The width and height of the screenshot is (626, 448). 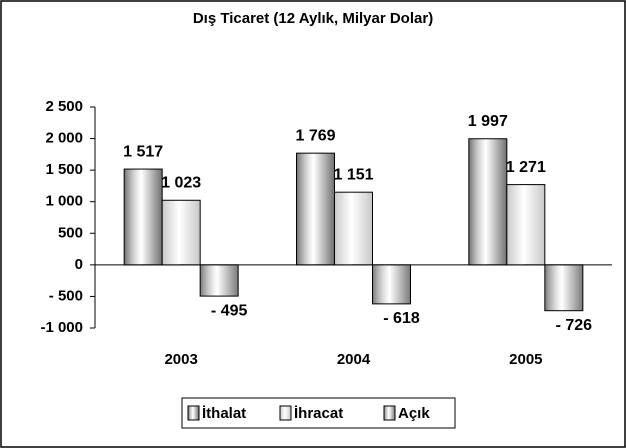 What do you see at coordinates (64, 169) in the screenshot?
I see `y-tick-label: 1 500` at bounding box center [64, 169].